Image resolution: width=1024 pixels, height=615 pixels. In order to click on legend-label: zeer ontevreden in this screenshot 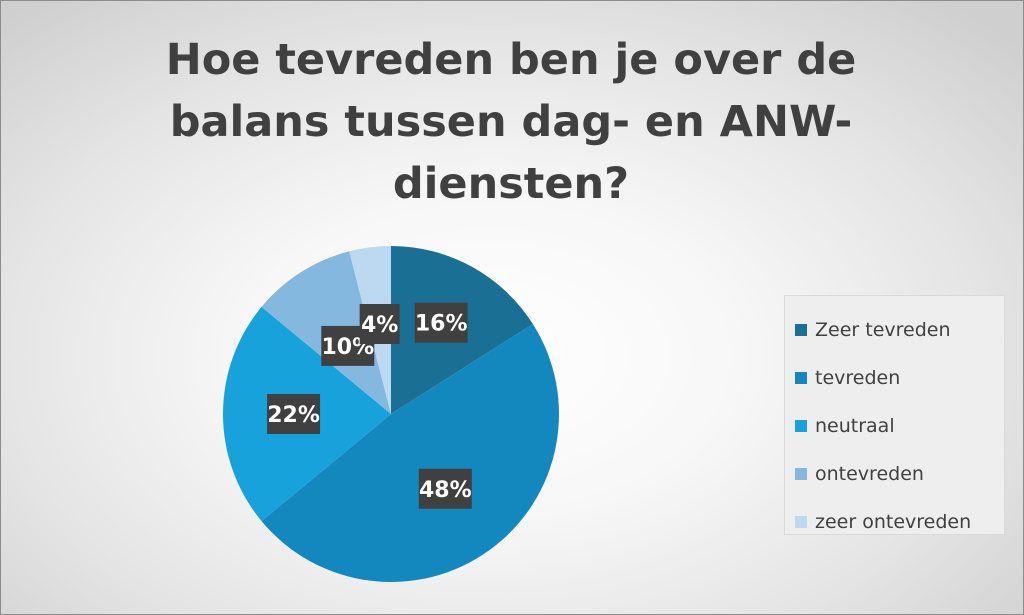, I will do `click(893, 522)`.